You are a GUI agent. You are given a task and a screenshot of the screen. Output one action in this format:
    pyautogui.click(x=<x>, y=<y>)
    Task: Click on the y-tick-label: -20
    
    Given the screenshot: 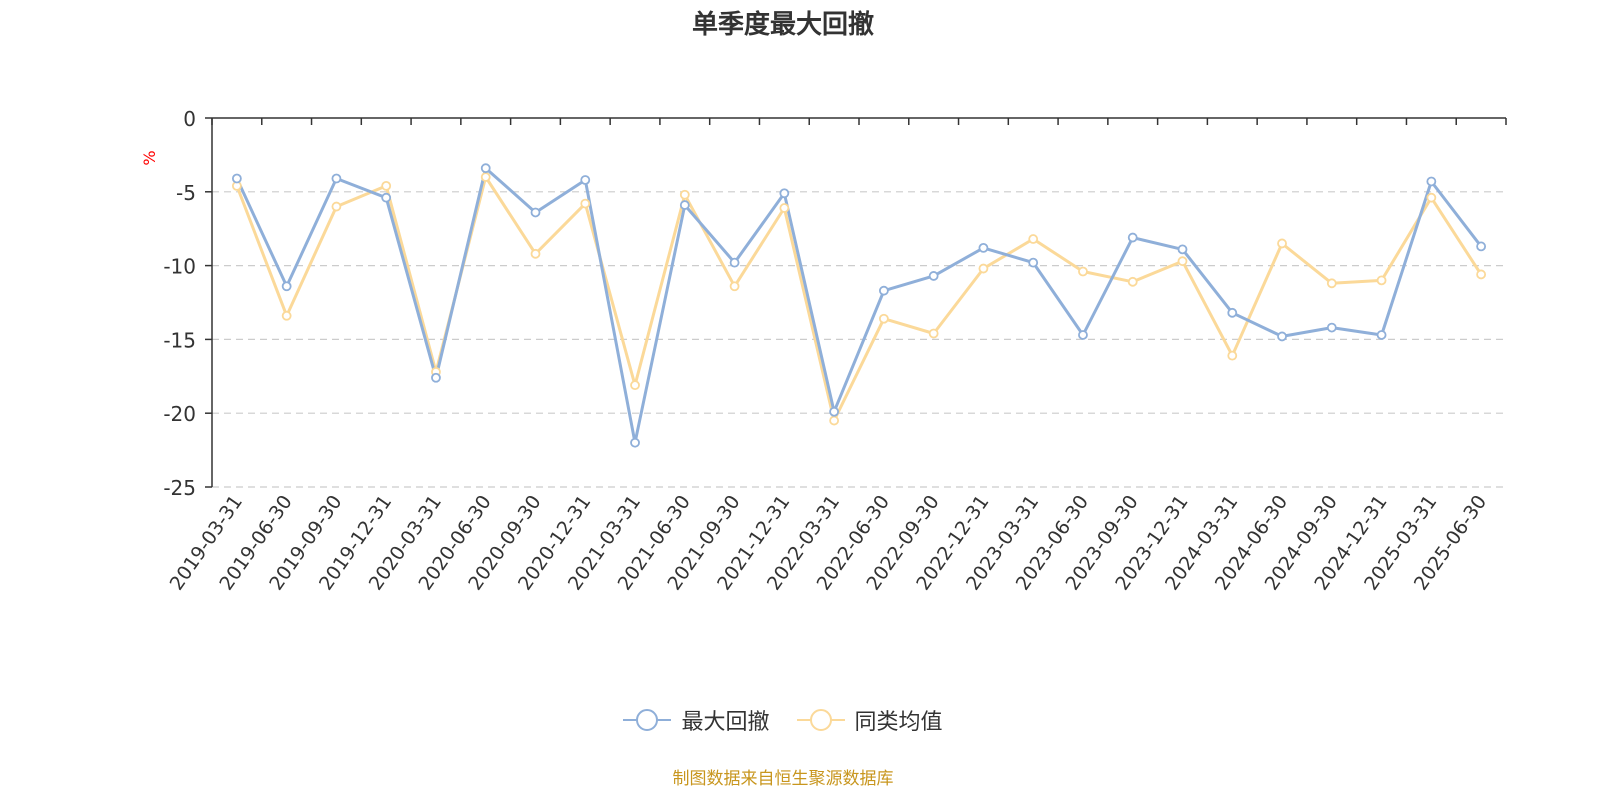 What is the action you would take?
    pyautogui.click(x=179, y=414)
    